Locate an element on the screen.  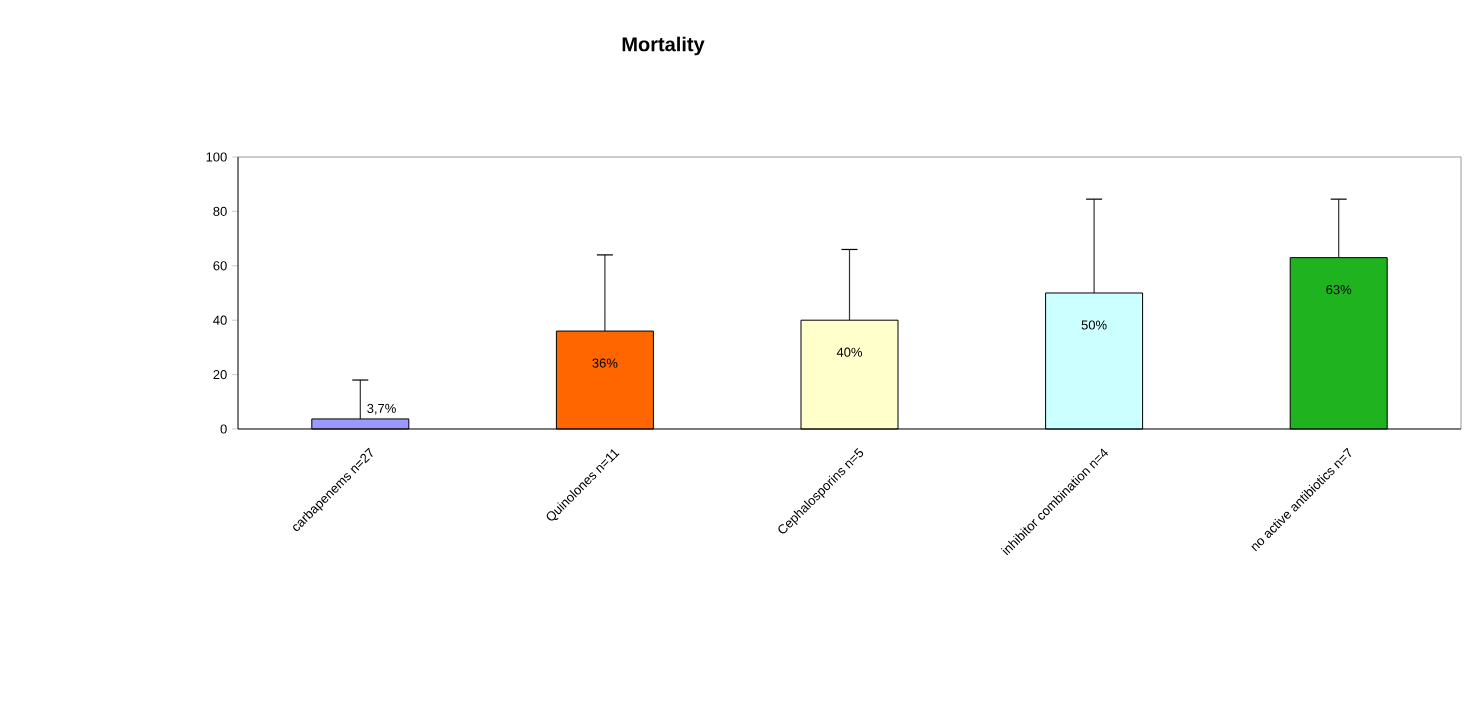
y-tick-label: 20 is located at coordinates (220, 375).